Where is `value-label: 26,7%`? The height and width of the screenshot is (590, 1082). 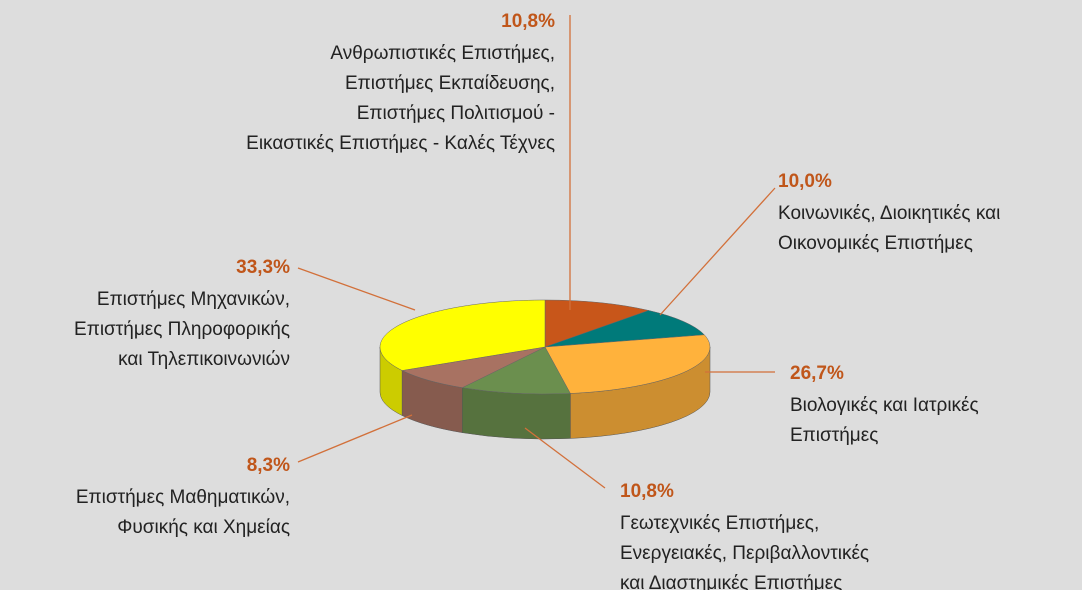 value-label: 26,7% is located at coordinates (817, 373).